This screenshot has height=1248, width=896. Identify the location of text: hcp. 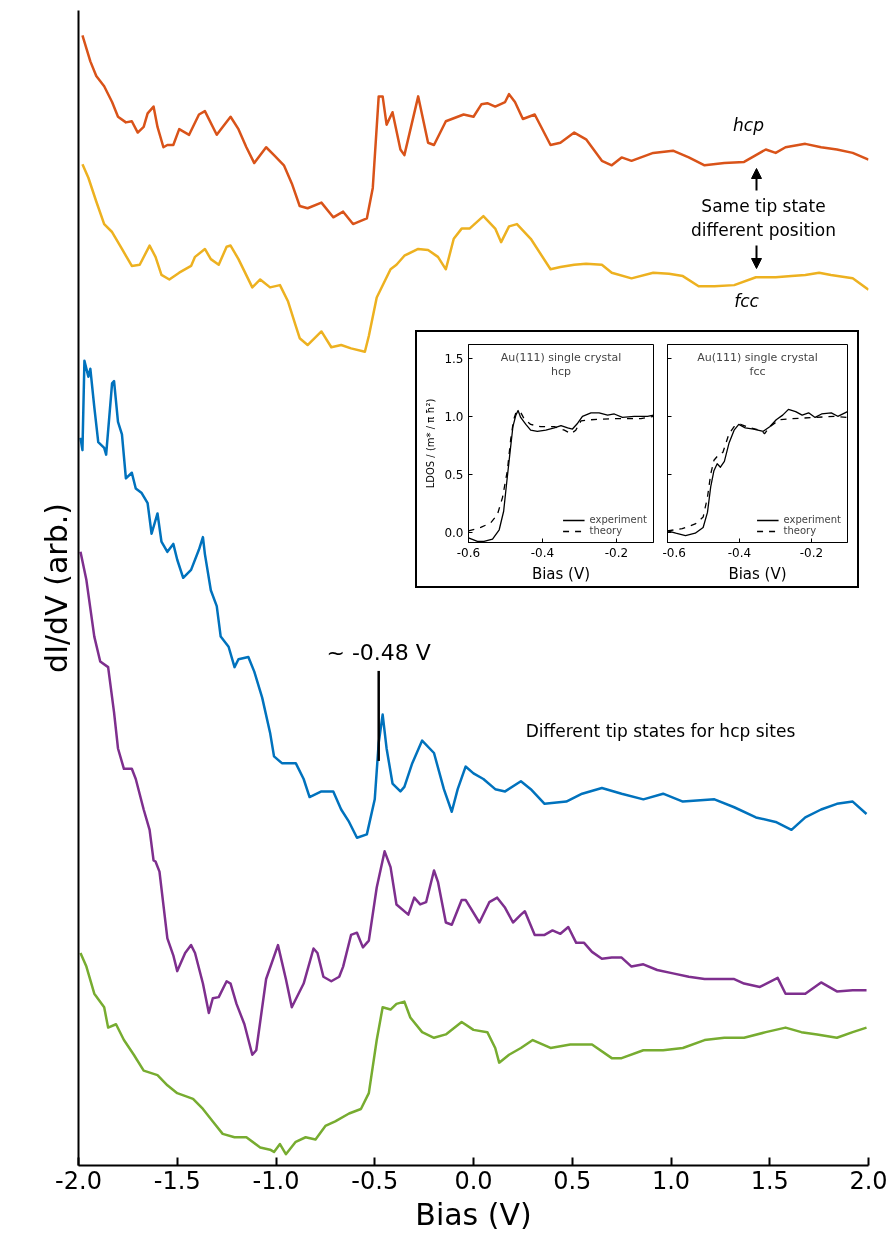
(561, 371).